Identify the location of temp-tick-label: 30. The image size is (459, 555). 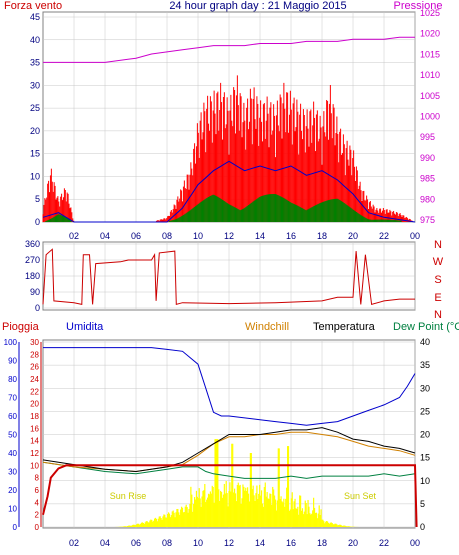
(425, 388).